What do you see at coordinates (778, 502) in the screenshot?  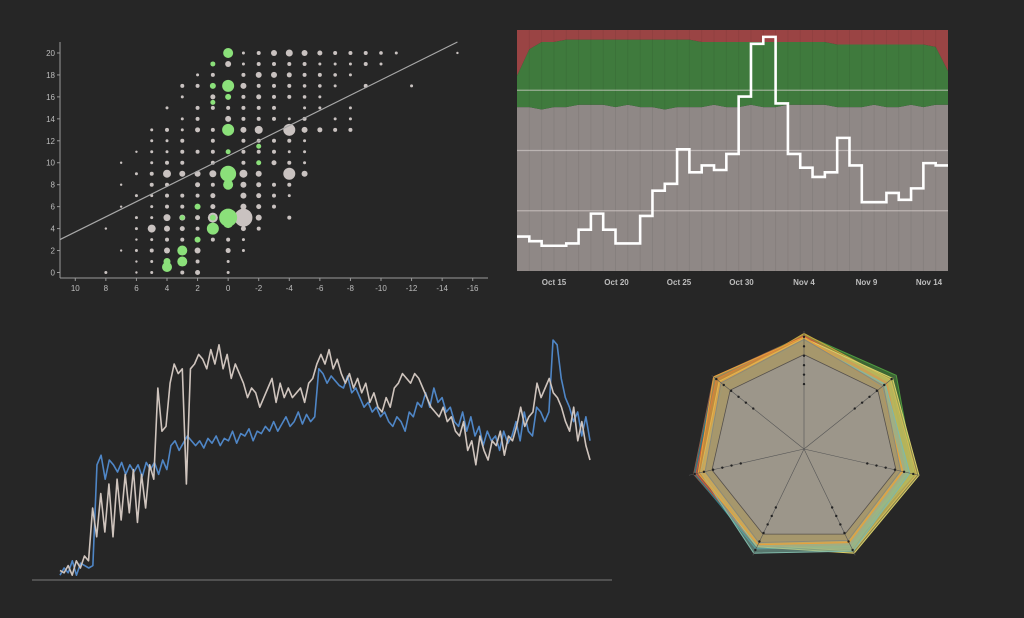 I see `radar-spoke` at bounding box center [778, 502].